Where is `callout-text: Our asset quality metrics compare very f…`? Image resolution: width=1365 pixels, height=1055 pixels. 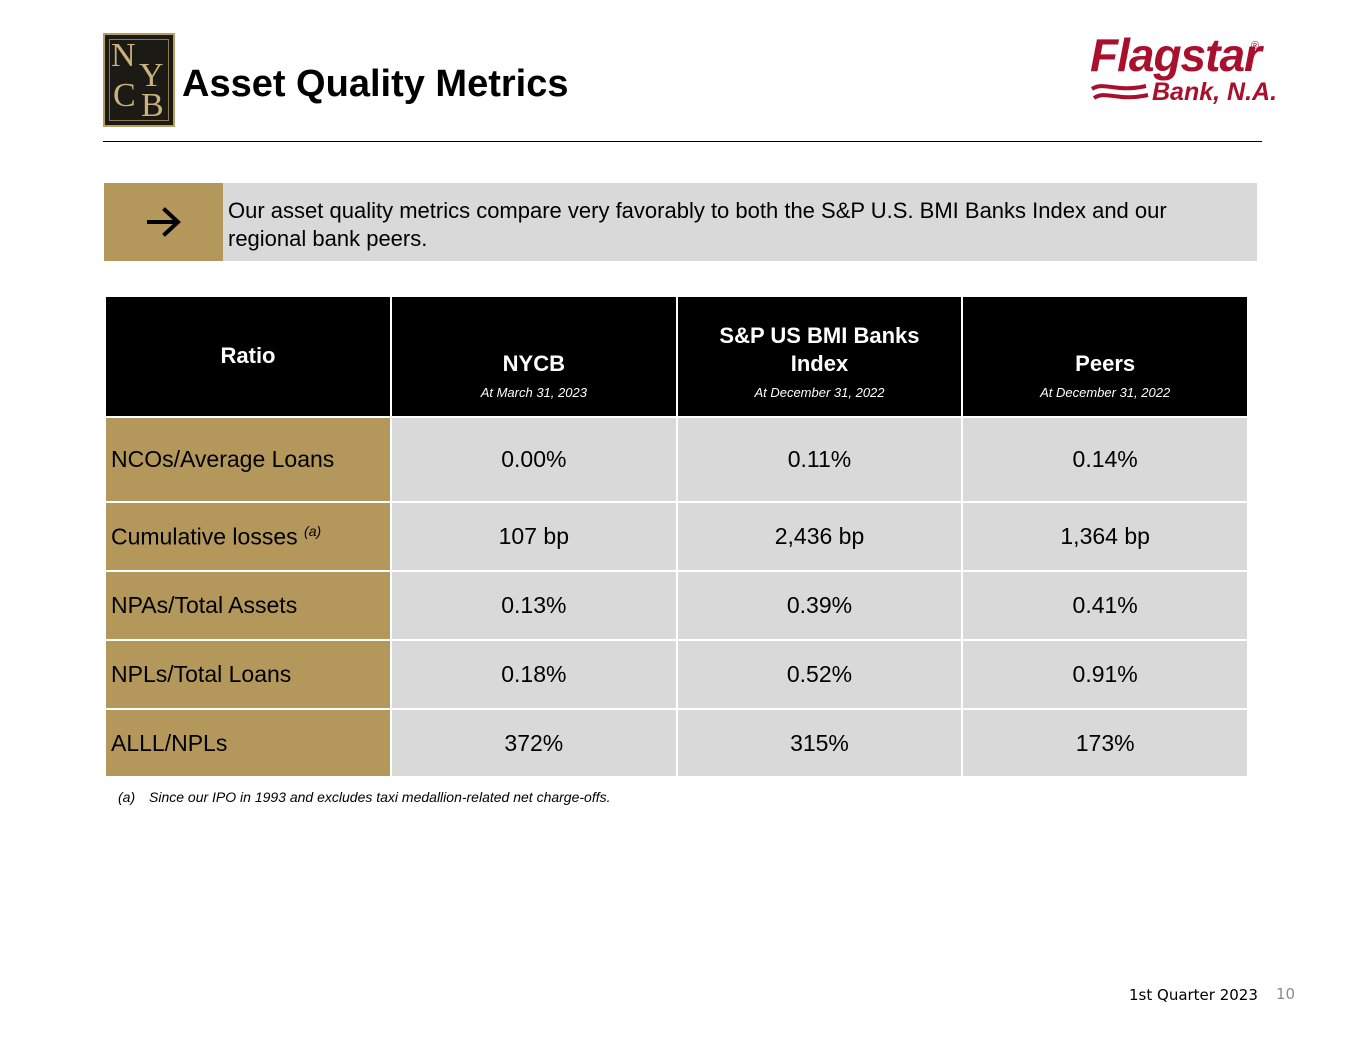
callout-text: Our asset quality metrics compare very f… is located at coordinates (697, 224).